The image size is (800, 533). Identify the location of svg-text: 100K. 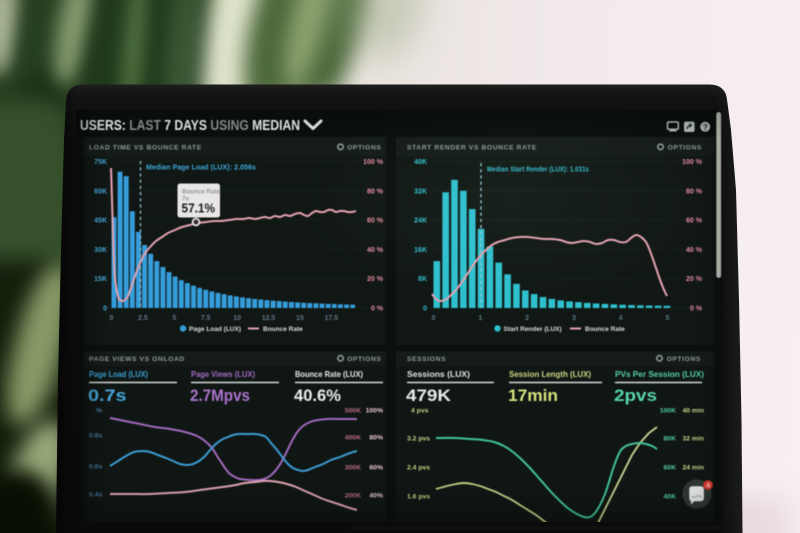
(668, 411).